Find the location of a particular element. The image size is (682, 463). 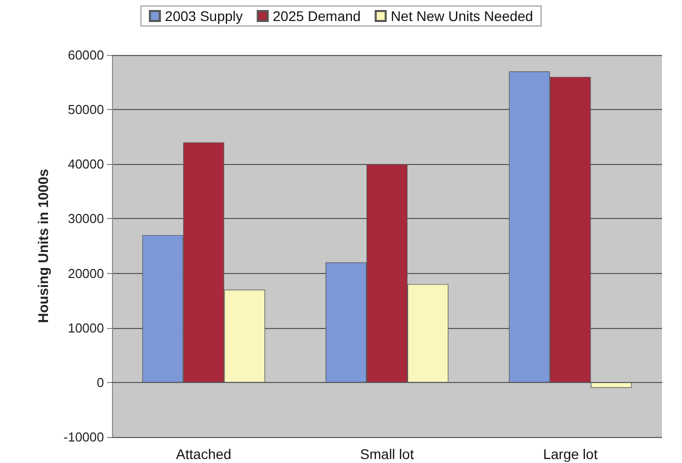

y-tick-label: 60000 is located at coordinates (86, 55).